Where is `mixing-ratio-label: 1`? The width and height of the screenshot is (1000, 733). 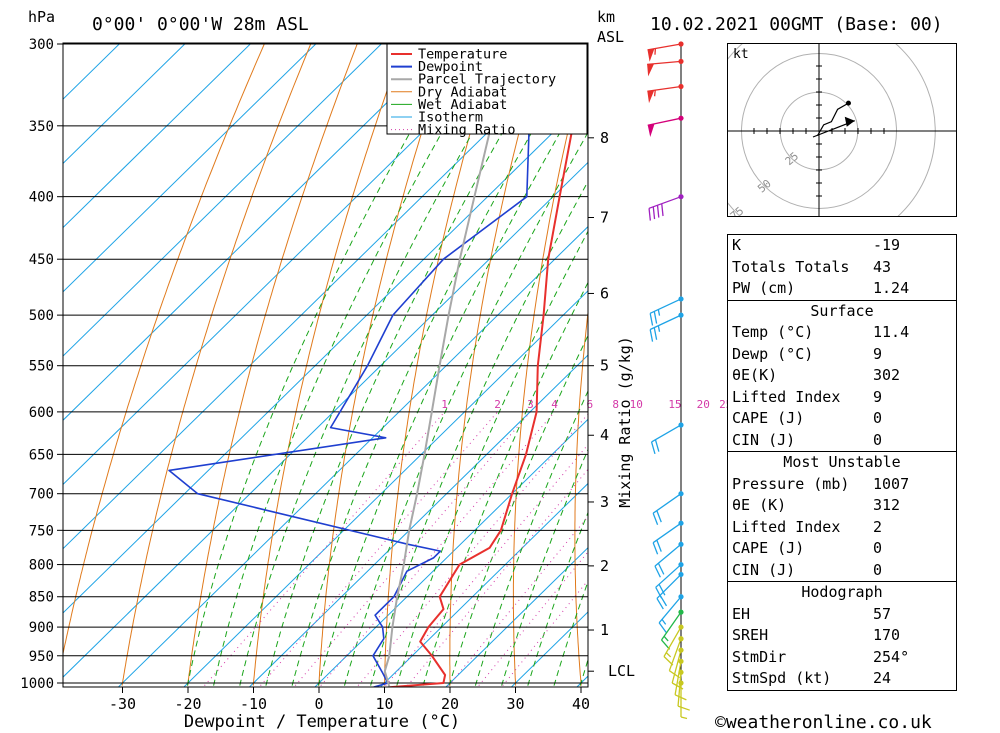
mixing-ratio-label: 1 is located at coordinates (444, 404).